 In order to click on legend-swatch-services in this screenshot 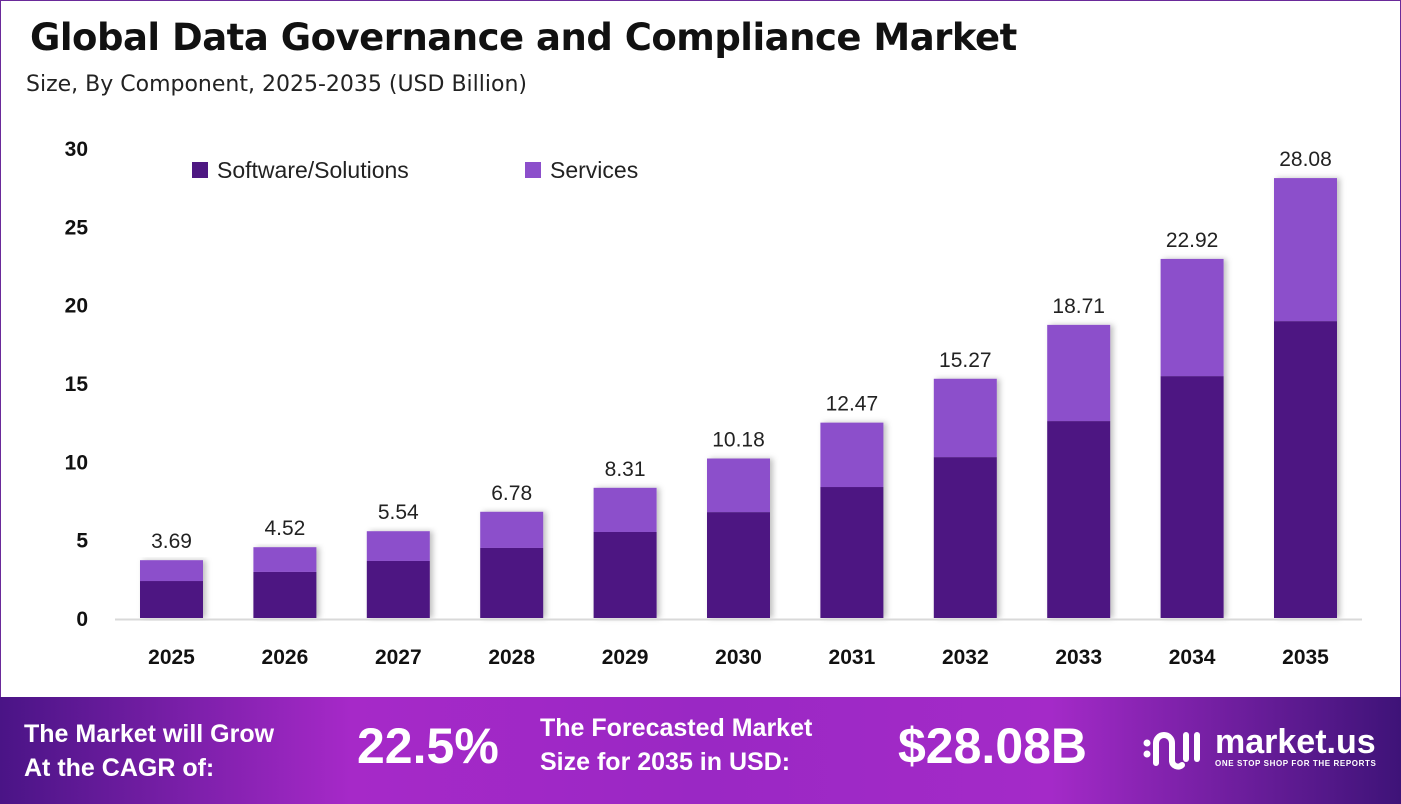, I will do `click(533, 170)`.